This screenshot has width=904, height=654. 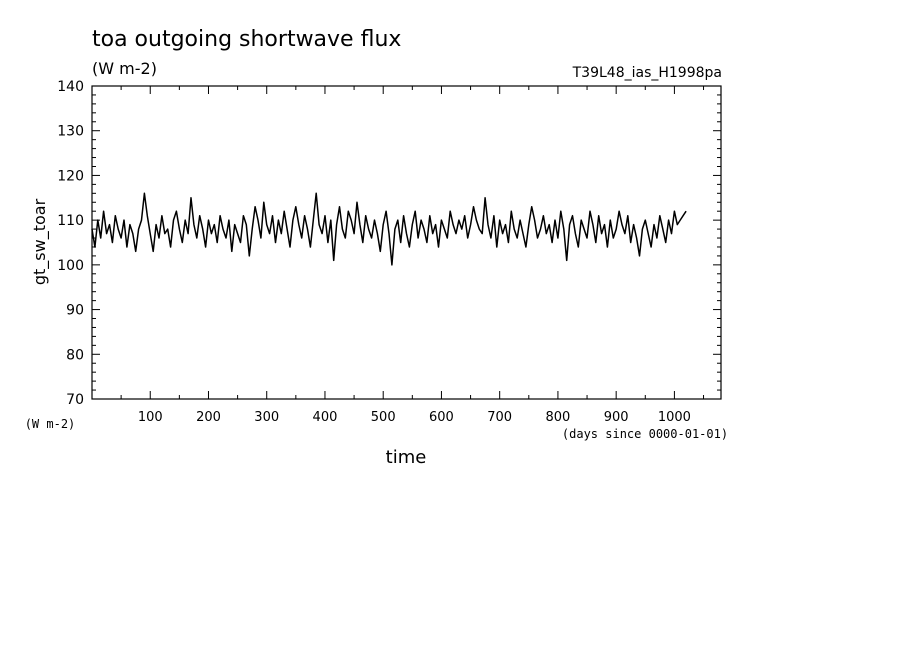 What do you see at coordinates (441, 417) in the screenshot?
I see `x-tick-label: 600` at bounding box center [441, 417].